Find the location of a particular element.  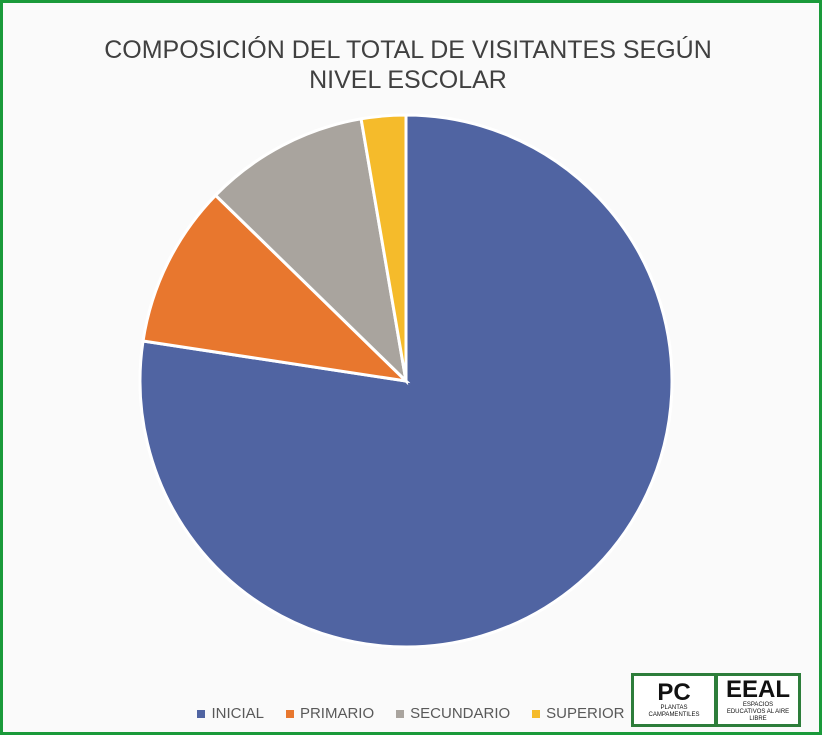

legend-label: PRIMARIO is located at coordinates (337, 713).